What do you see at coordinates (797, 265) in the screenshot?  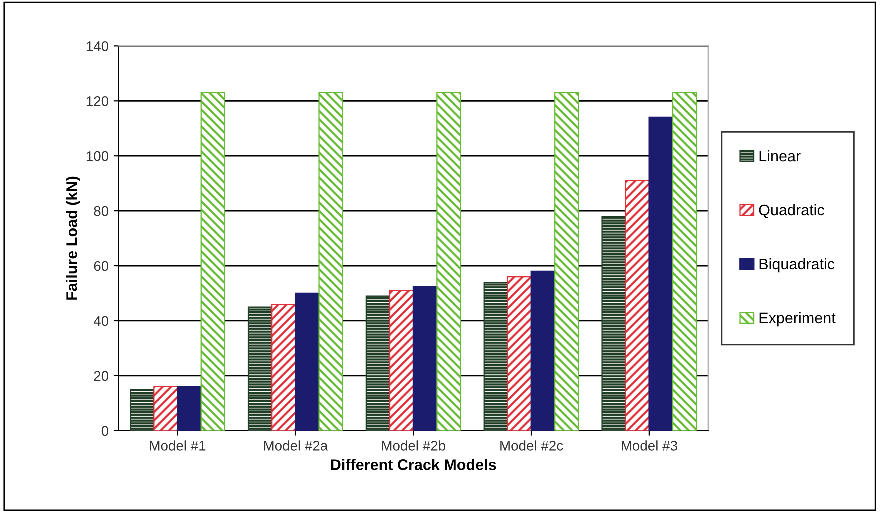 I see `legend-label: Biquadratic` at bounding box center [797, 265].